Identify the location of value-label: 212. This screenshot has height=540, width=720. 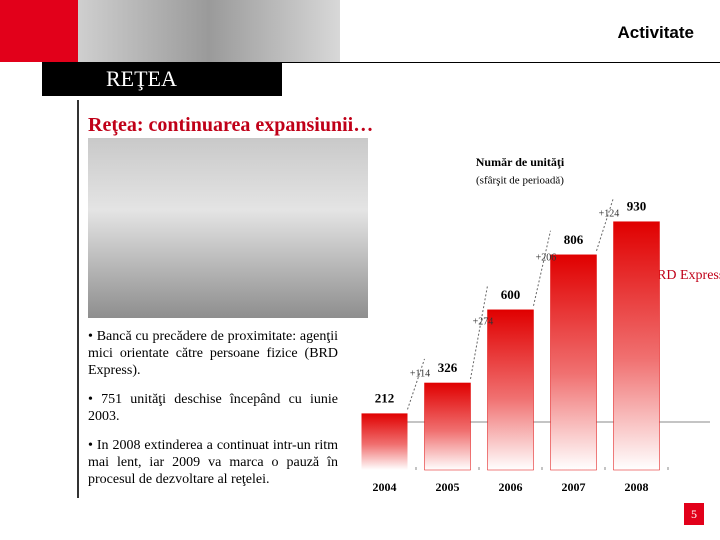
(385, 397).